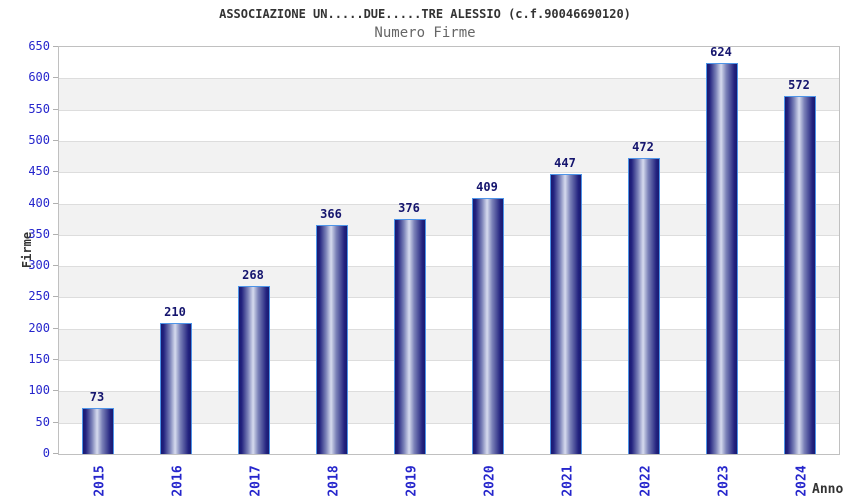  Describe the element at coordinates (256, 481) in the screenshot. I see `x-tick-label: 2017` at that location.